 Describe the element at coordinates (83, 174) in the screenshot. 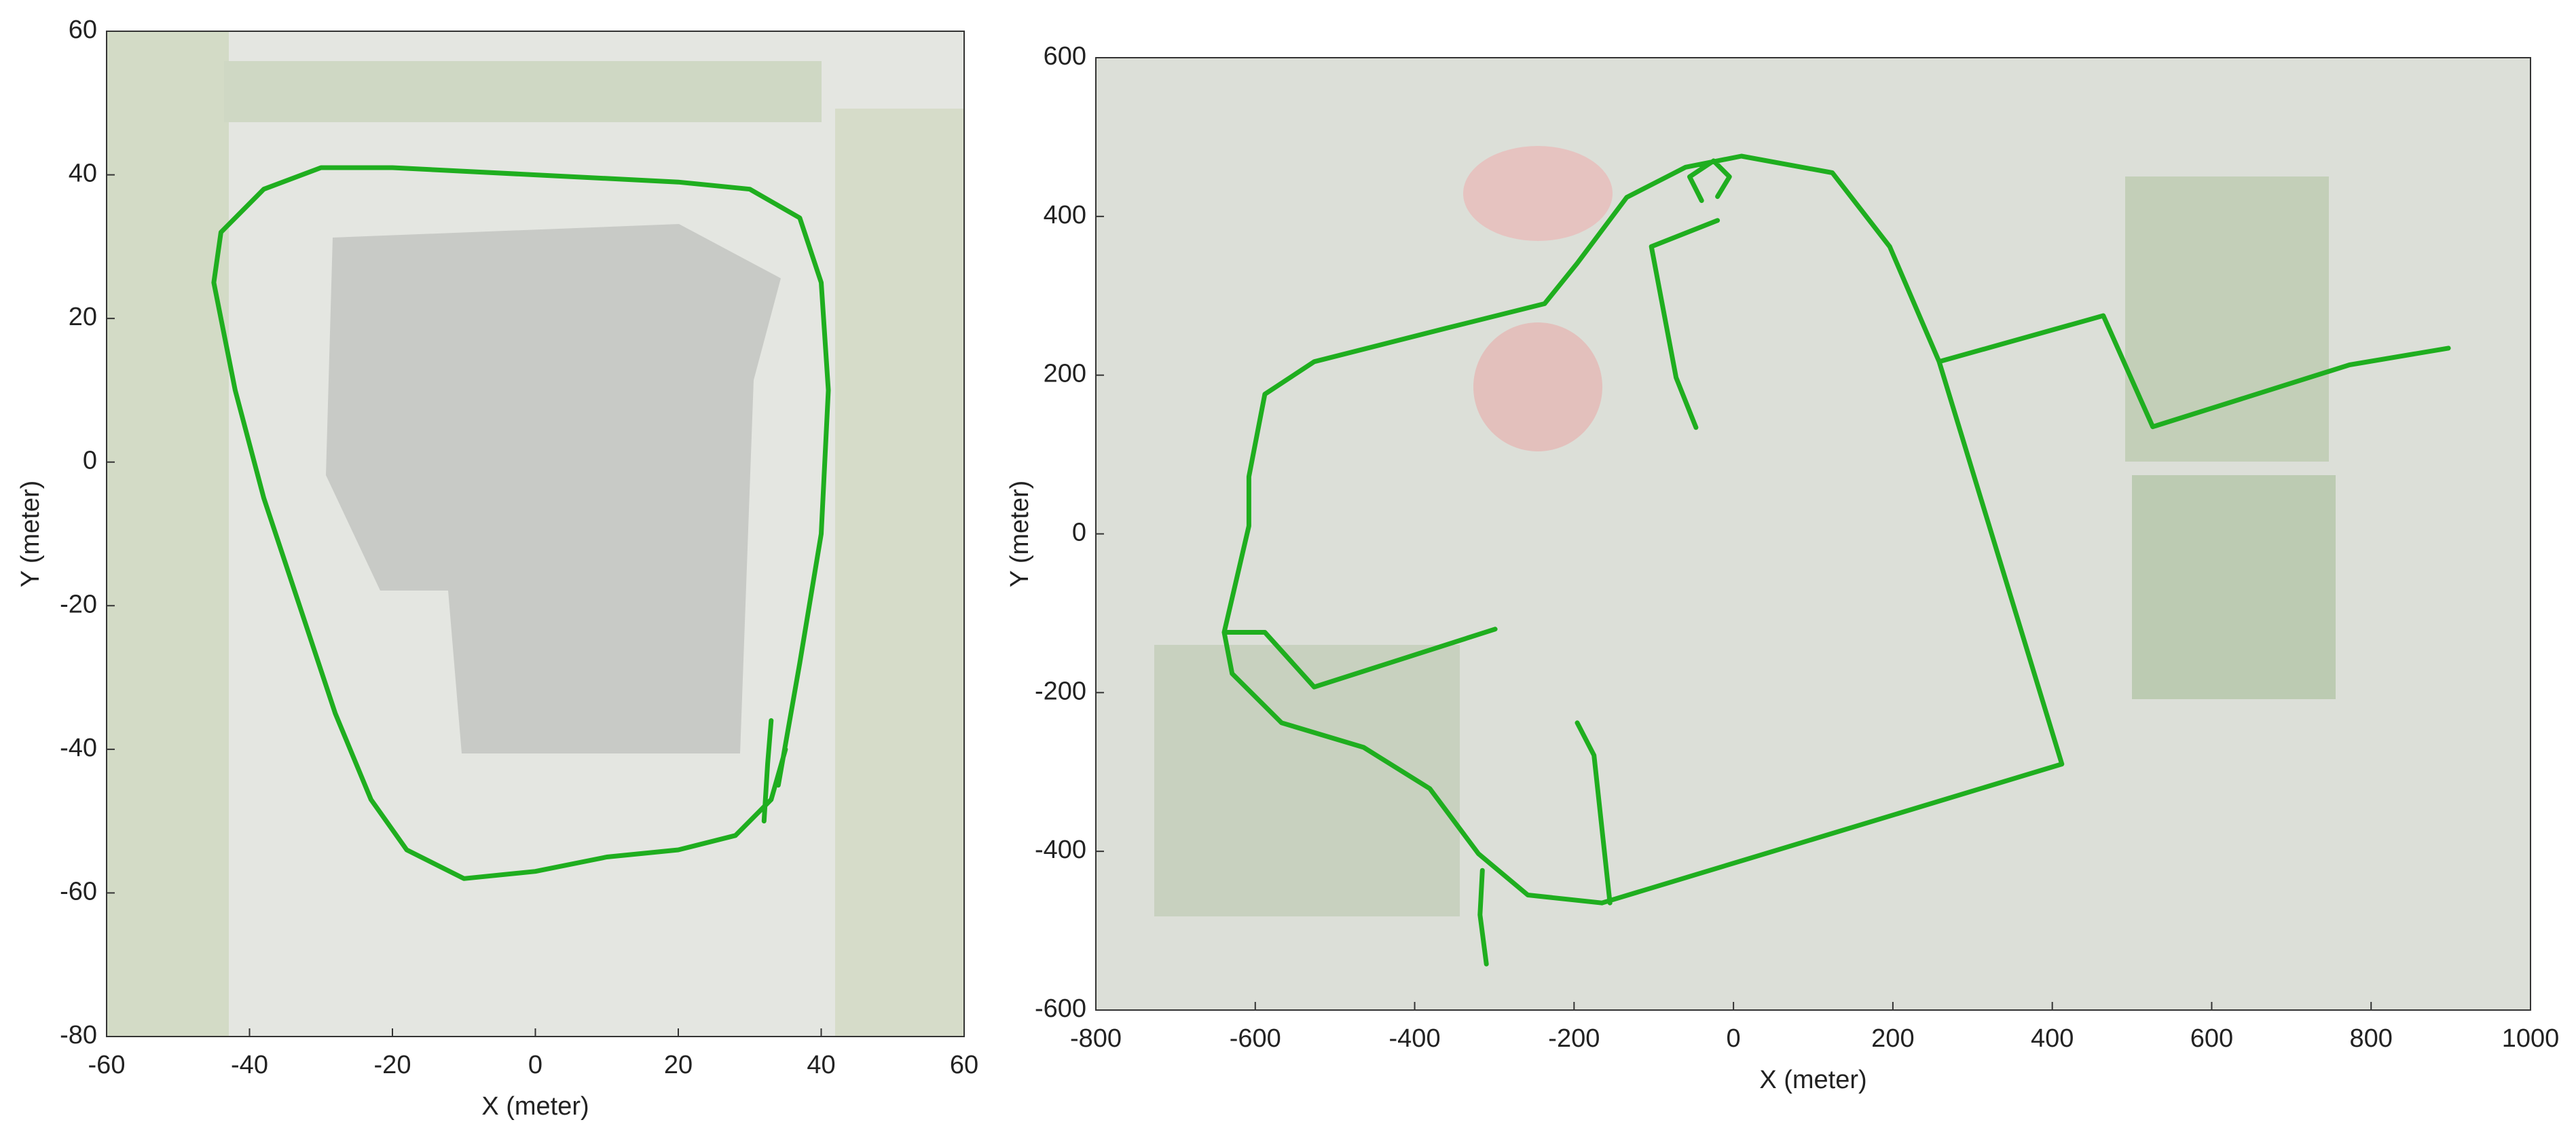

I see `y-tick-label: 40` at that location.